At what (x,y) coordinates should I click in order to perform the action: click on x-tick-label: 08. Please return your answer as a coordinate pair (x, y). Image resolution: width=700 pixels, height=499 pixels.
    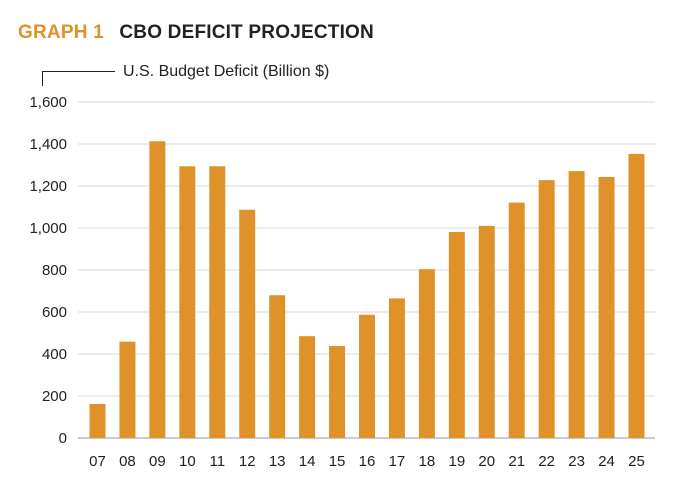
    Looking at the image, I should click on (127, 461).